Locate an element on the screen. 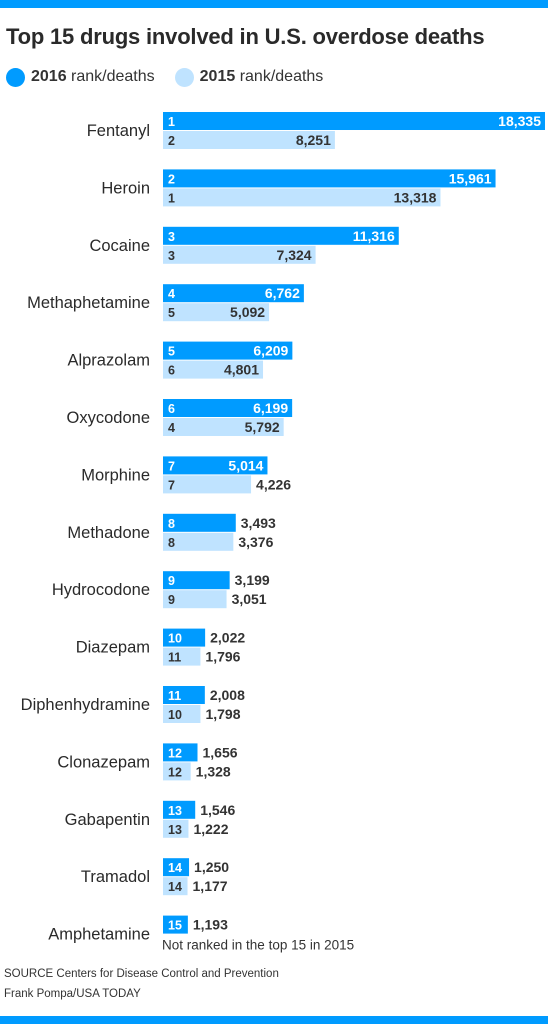 The width and height of the screenshot is (548, 1024). value-label-2015-hydrocodone: 3,051 is located at coordinates (249, 599).